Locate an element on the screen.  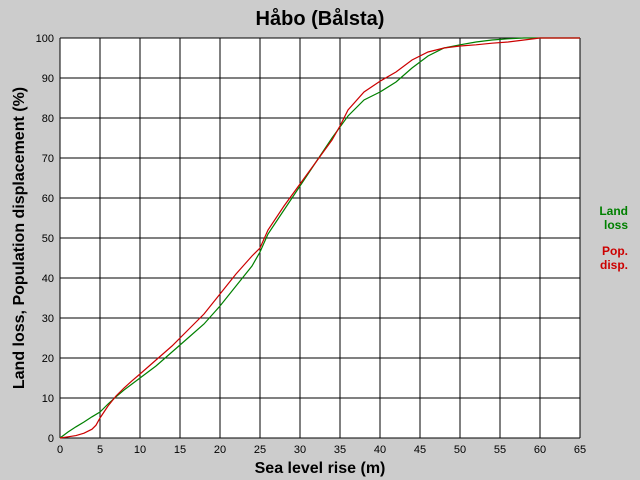
legend-label-pop-disp: disp. is located at coordinates (614, 265).